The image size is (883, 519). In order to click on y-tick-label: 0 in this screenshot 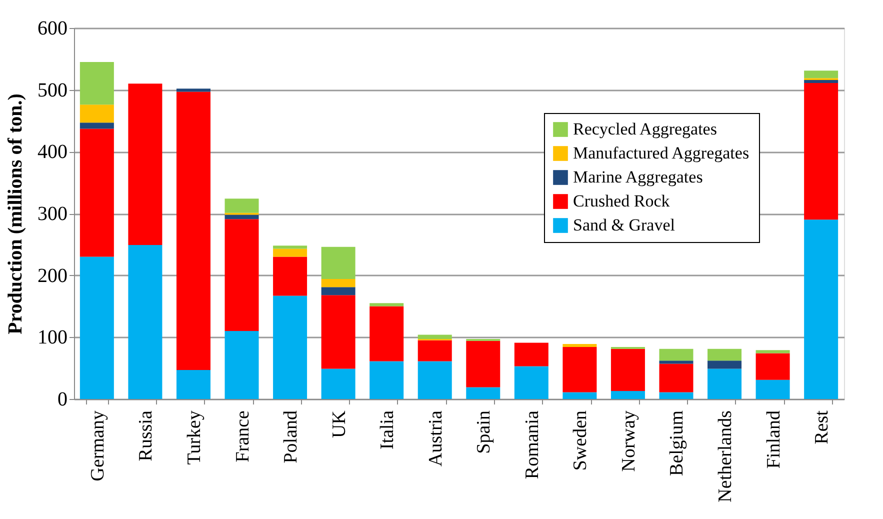, I will do `click(63, 399)`.